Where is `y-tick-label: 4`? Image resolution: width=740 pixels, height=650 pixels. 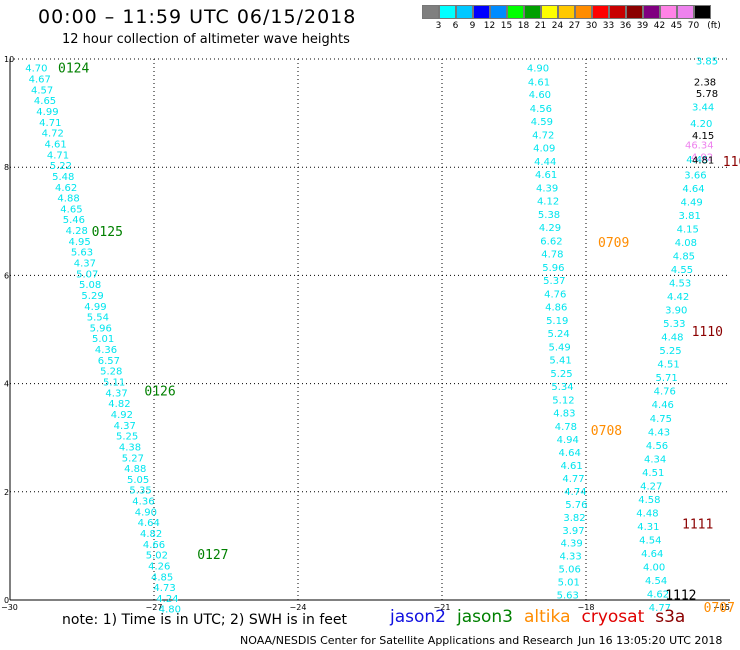 y-tick-label: 4 is located at coordinates (6, 384).